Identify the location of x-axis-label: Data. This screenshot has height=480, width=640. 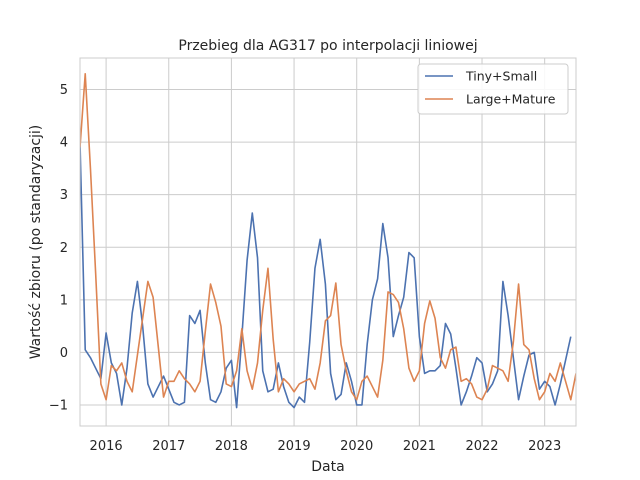
(327, 467).